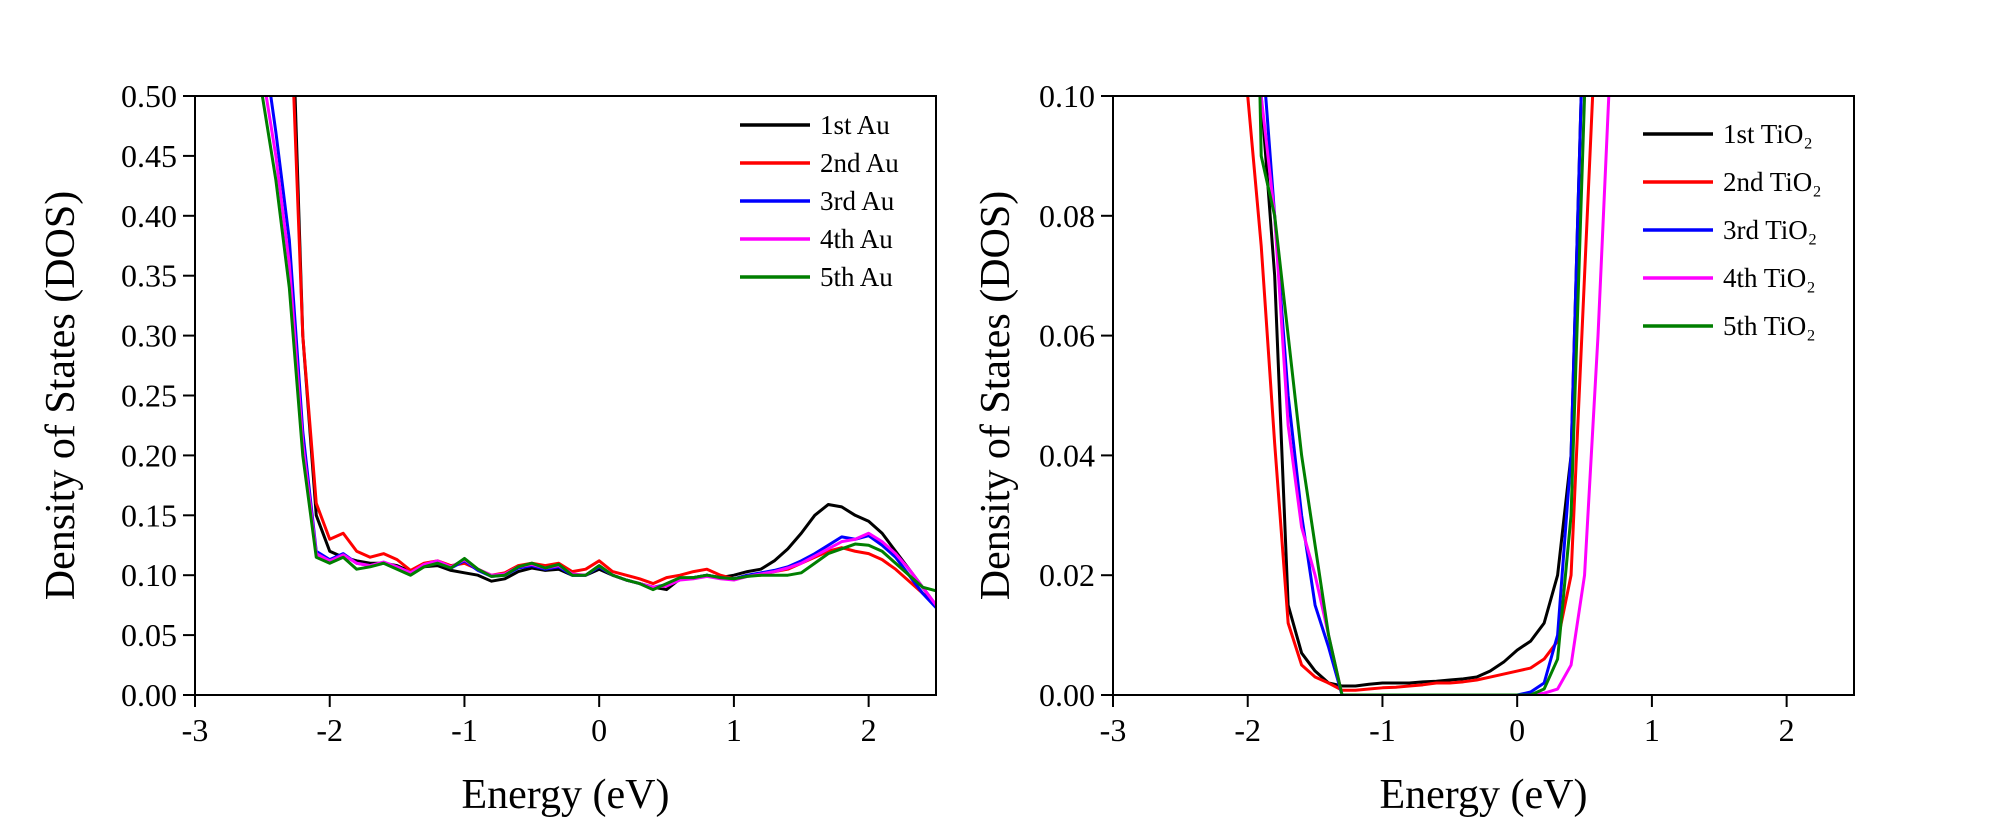  I want to click on legend-label: 1st Au, so click(855, 125).